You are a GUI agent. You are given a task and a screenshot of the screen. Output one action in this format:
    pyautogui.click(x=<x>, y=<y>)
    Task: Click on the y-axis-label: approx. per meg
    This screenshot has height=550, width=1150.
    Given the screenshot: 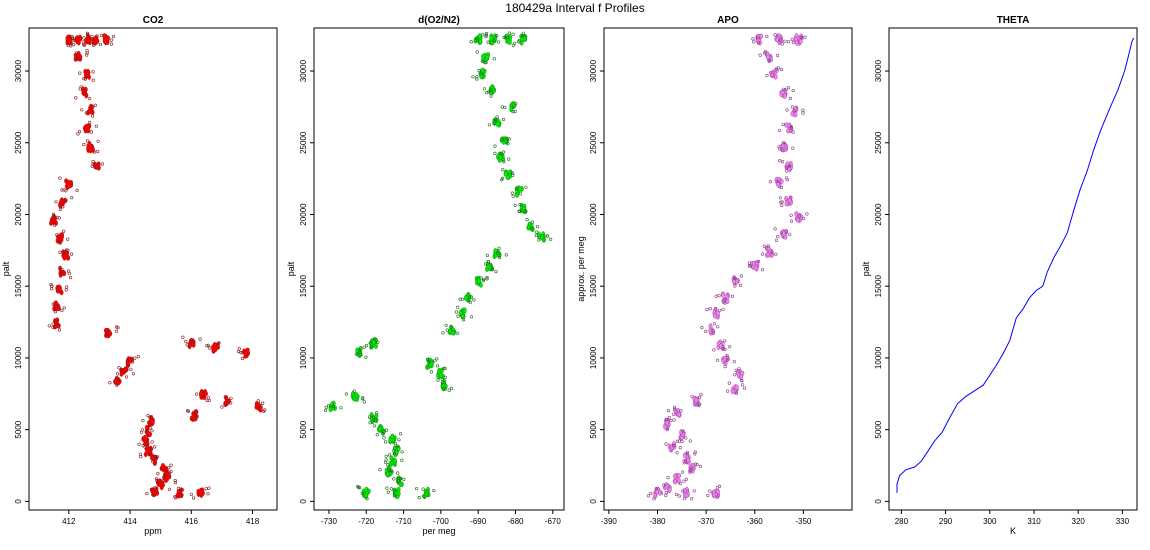 What is the action you would take?
    pyautogui.click(x=581, y=269)
    